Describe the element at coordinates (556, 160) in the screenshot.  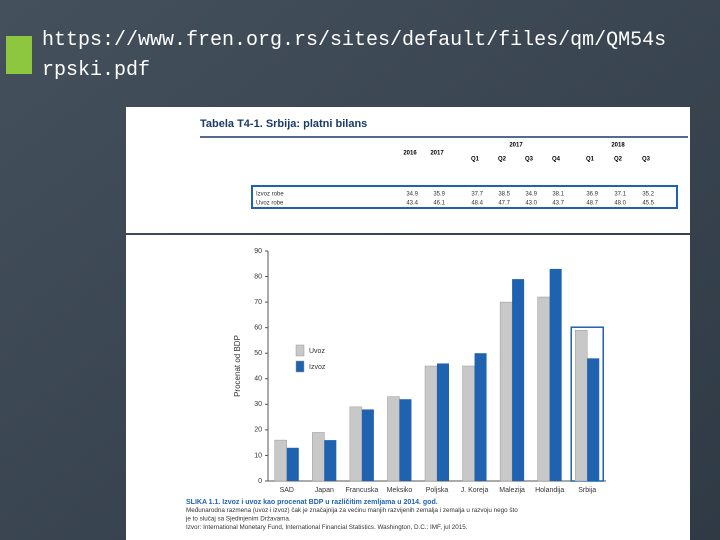
I see `table-quarter: Q4` at that location.